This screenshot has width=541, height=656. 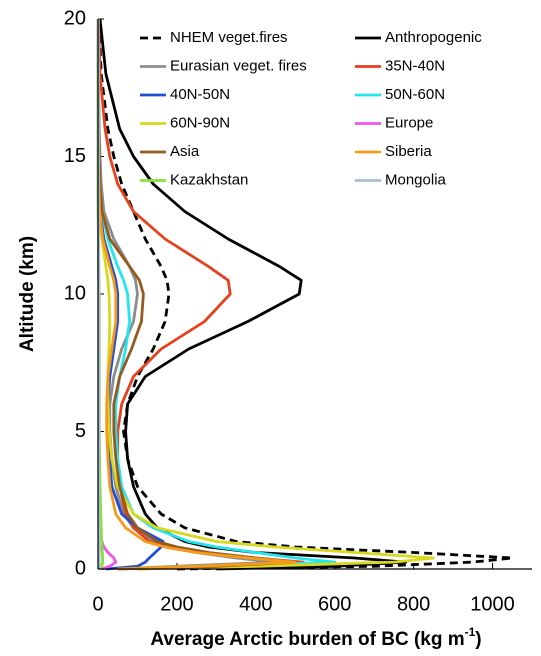 I want to click on x-axis-label-superscript: -1, so click(x=470, y=632).